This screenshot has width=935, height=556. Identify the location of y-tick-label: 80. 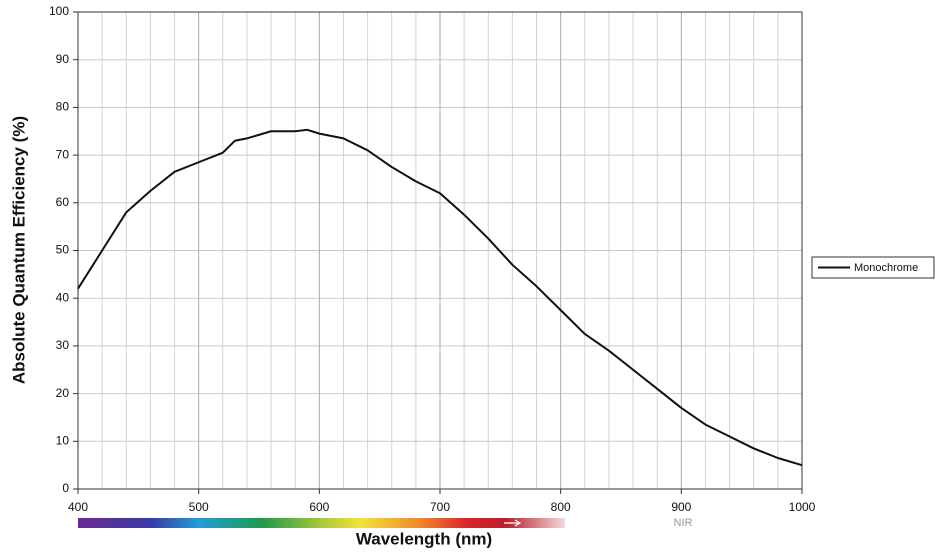
(63, 107).